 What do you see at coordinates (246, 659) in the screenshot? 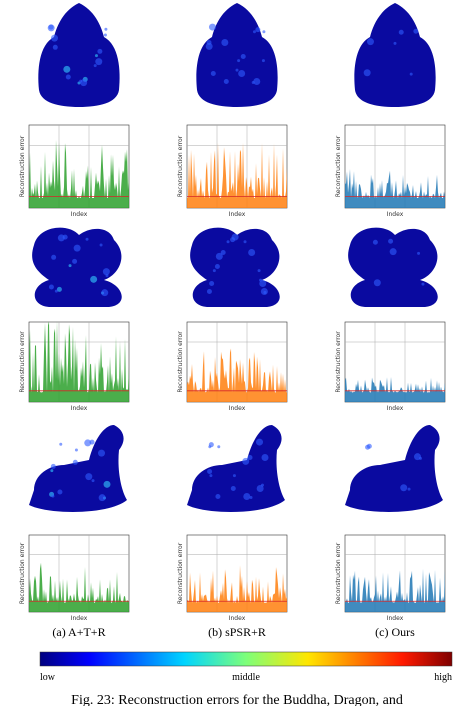
I see `colorbar` at bounding box center [246, 659].